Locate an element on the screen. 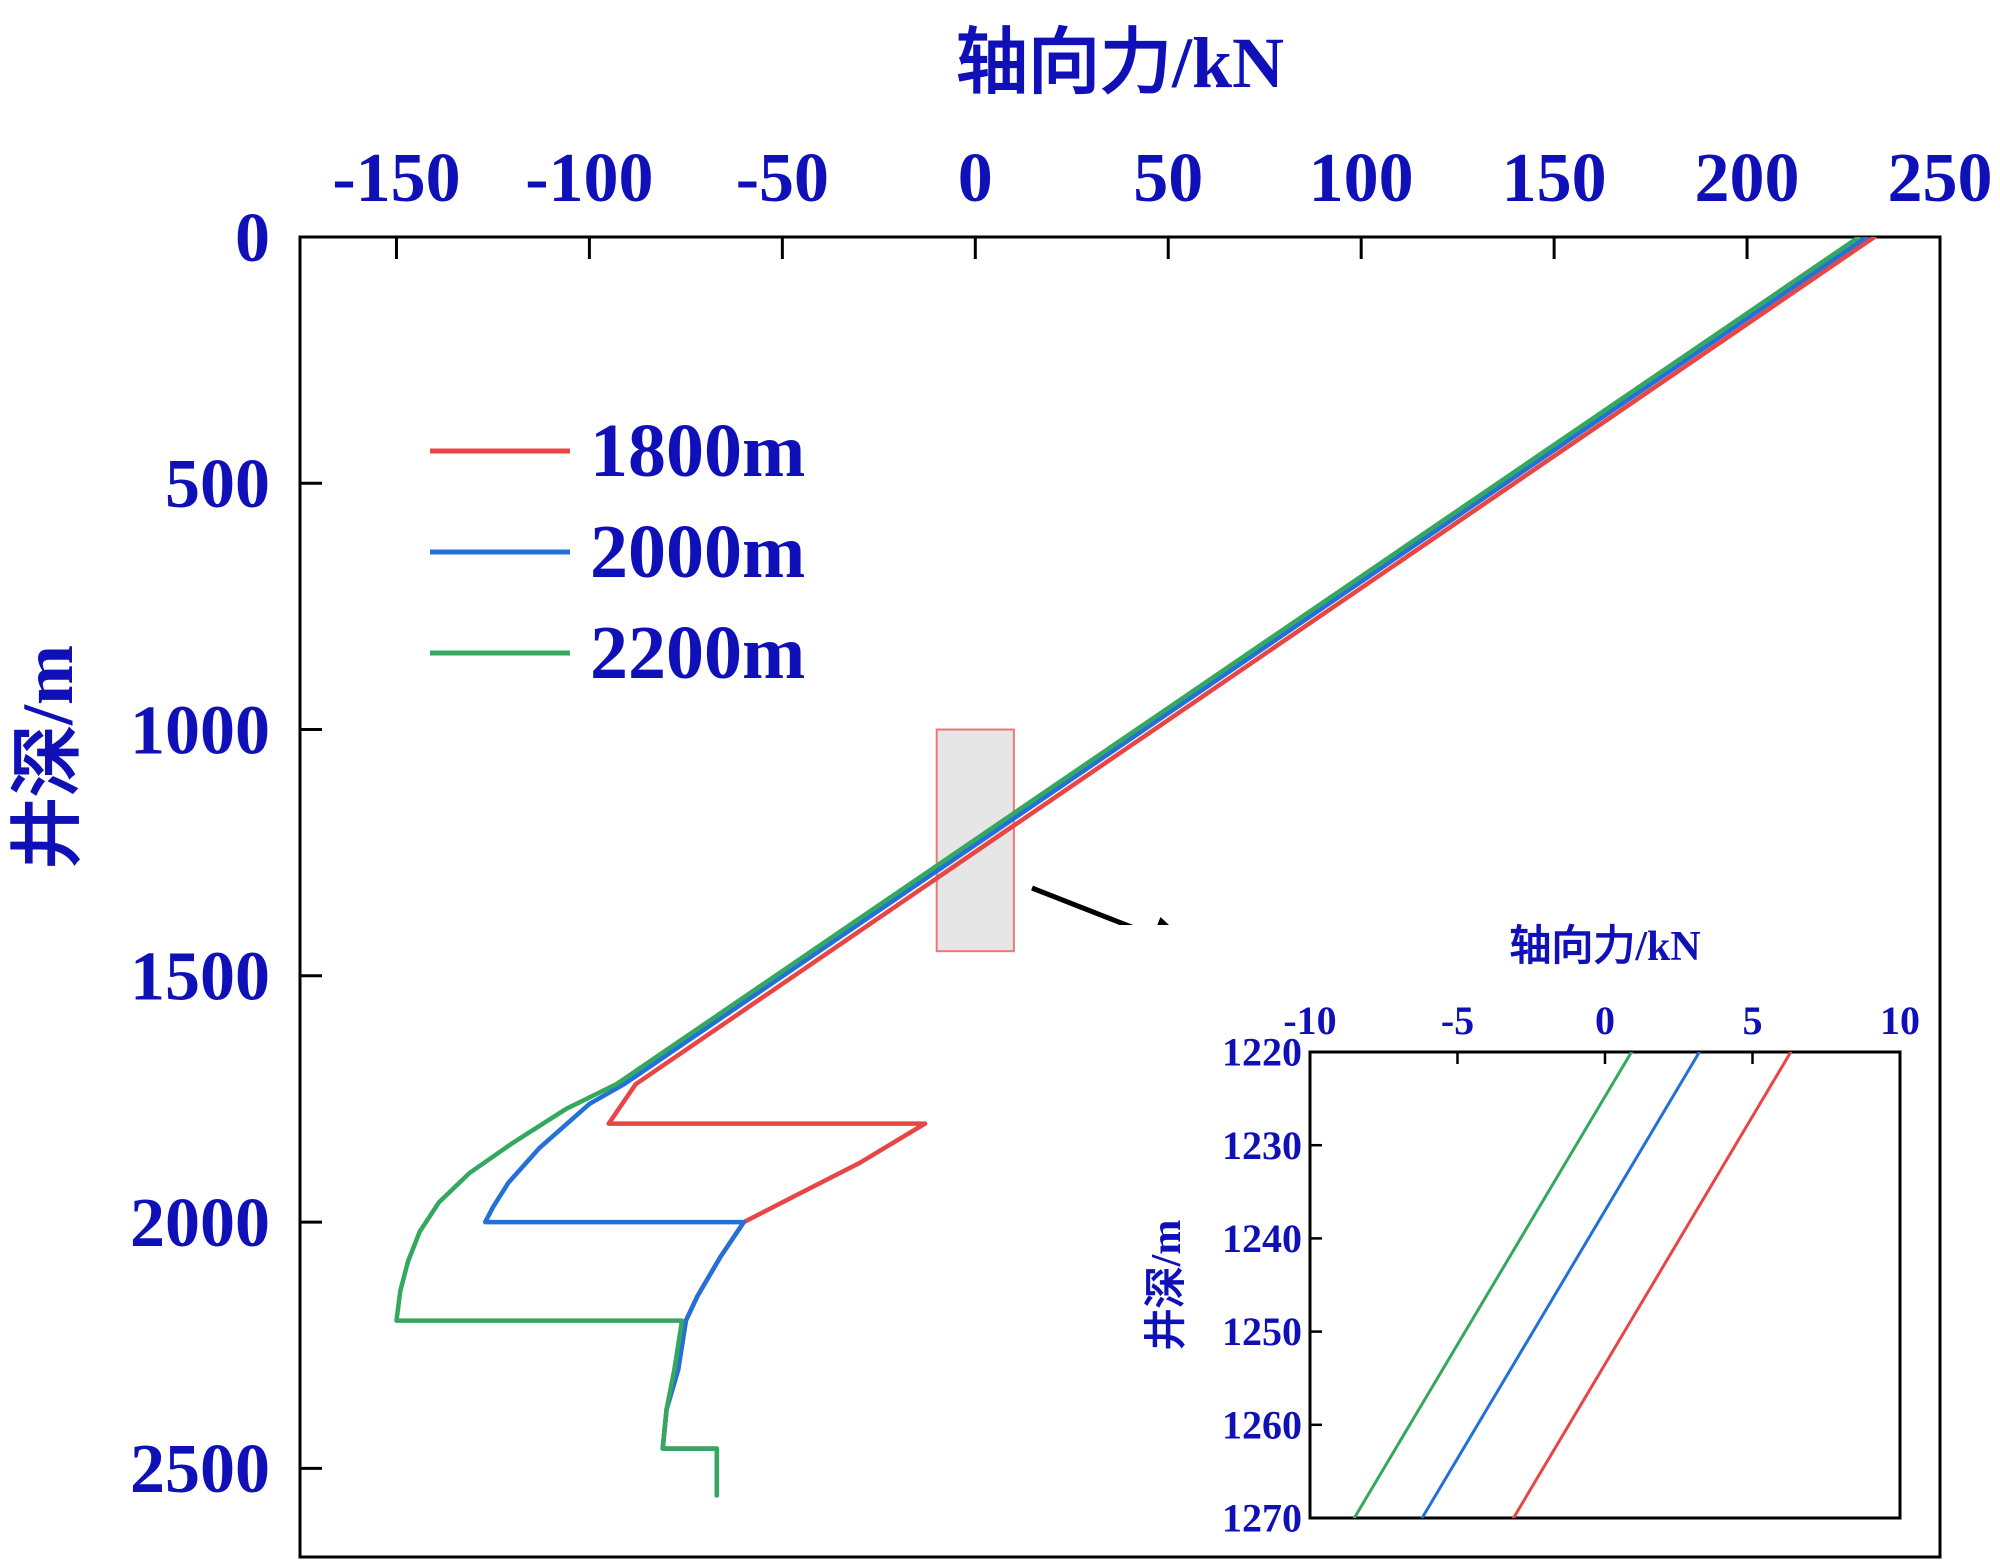 Image resolution: width=2000 pixels, height=1563 pixels. x-tick-label: 50 is located at coordinates (1168, 178).